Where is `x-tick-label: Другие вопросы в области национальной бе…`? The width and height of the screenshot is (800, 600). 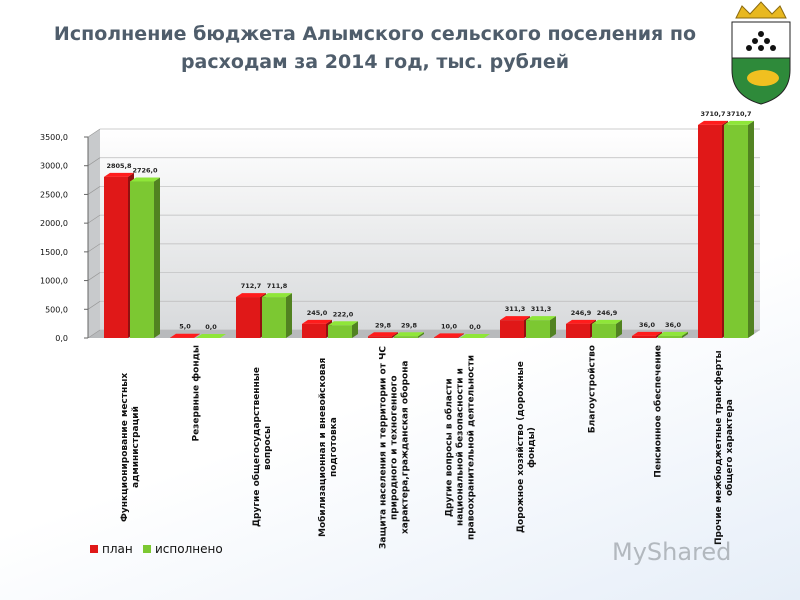
x-tick-label: Другие вопросы в области национальной бе… is located at coordinates (460, 447).